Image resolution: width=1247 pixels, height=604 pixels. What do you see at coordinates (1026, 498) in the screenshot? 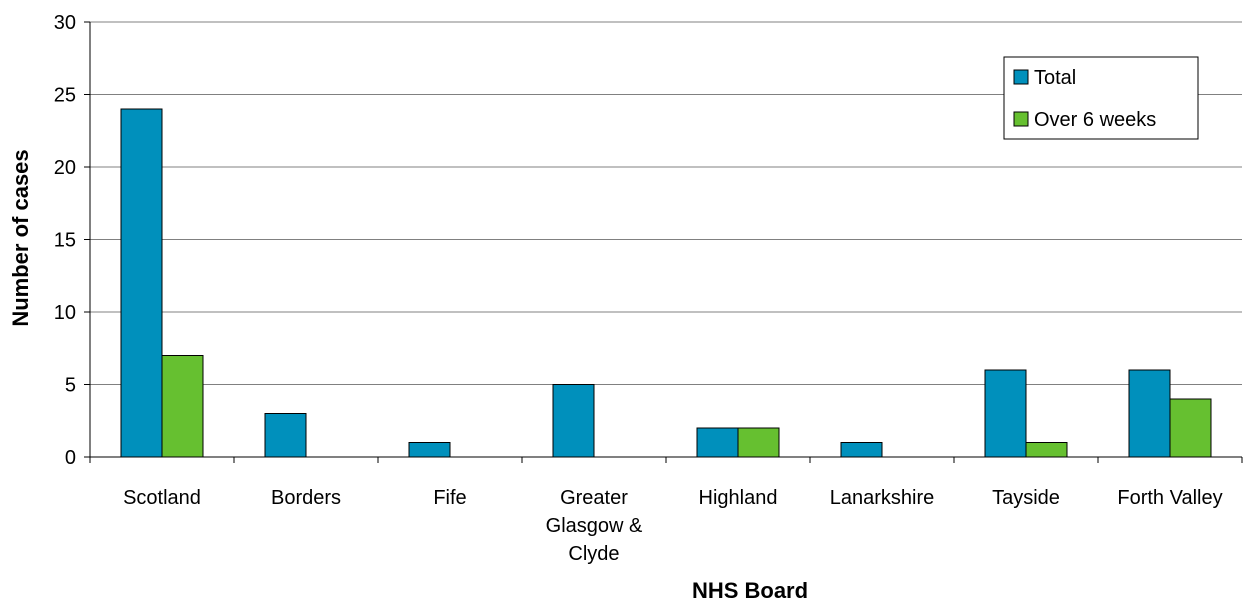
I see `x-tick-label-tayside: Tayside` at bounding box center [1026, 498].